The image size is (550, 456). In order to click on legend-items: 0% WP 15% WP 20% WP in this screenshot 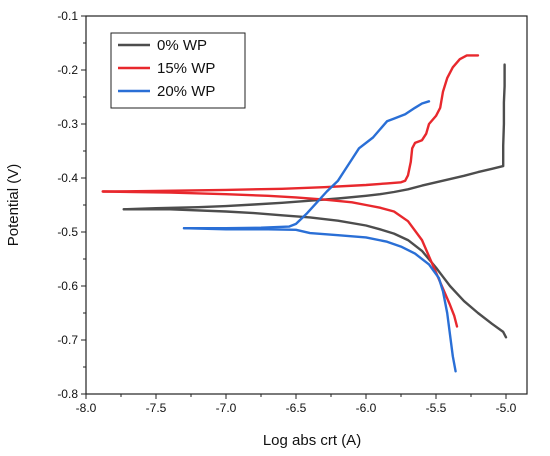, I will do `click(166, 68)`.